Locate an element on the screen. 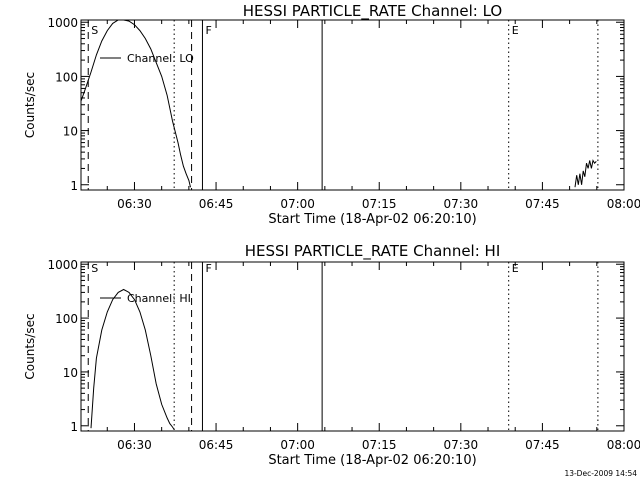  legend-label: Channel: HI is located at coordinates (159, 298).